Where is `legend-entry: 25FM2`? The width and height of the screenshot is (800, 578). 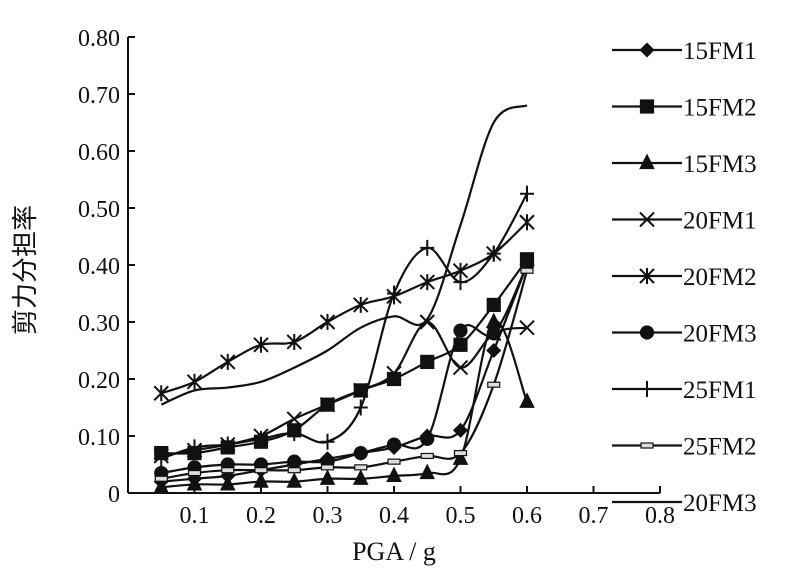
legend-entry: 25FM2 is located at coordinates (684, 447).